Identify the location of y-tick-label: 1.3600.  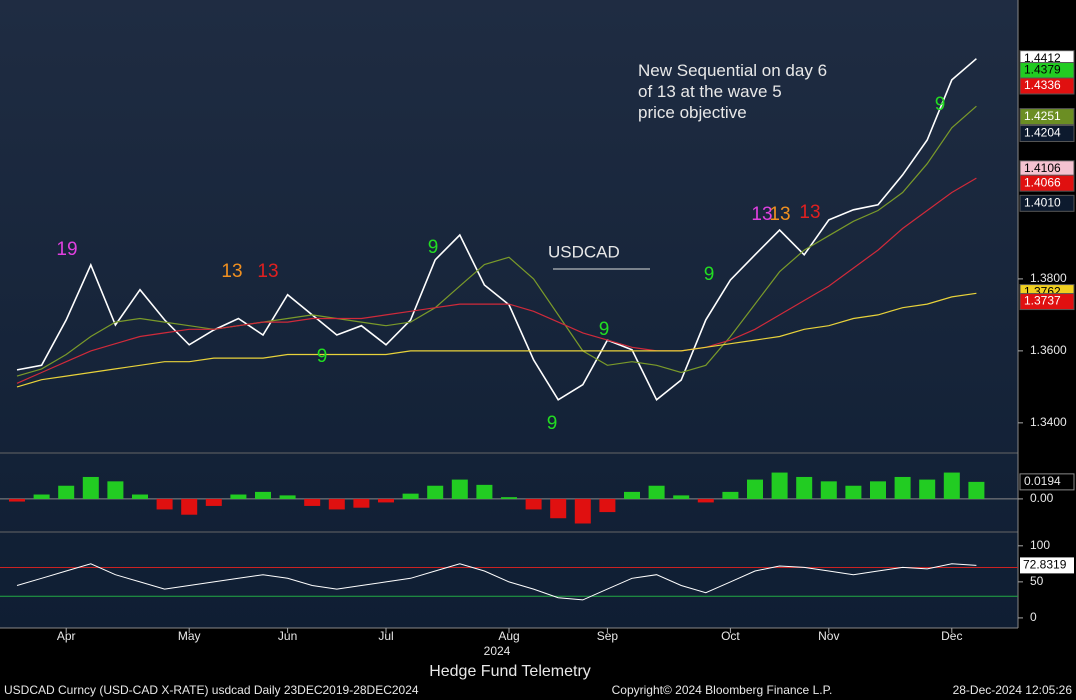
(1048, 350).